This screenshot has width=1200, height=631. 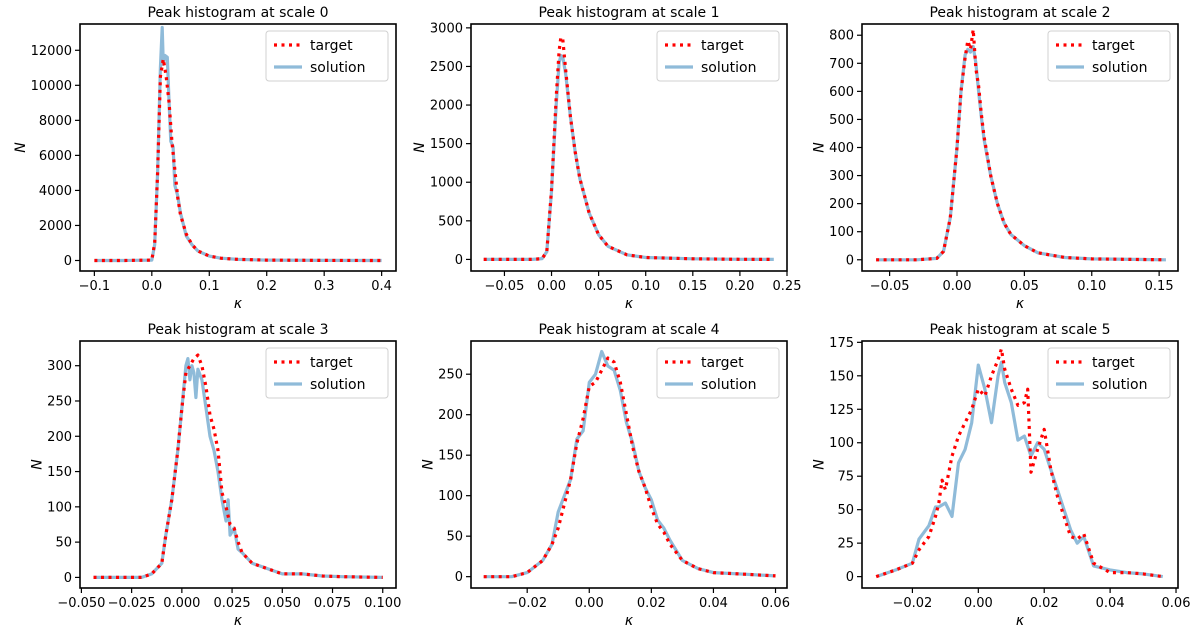 What do you see at coordinates (450, 221) in the screenshot?
I see `y-tick-label: 500` at bounding box center [450, 221].